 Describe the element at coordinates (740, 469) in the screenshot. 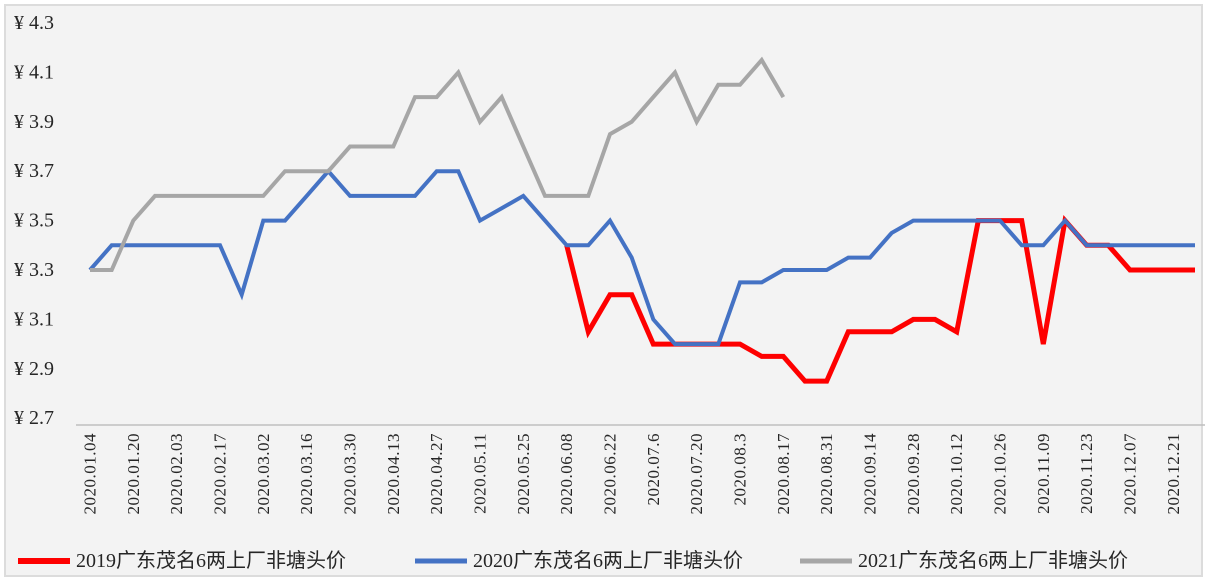

I see `x-axis-tick-label: 2020.08.3` at that location.